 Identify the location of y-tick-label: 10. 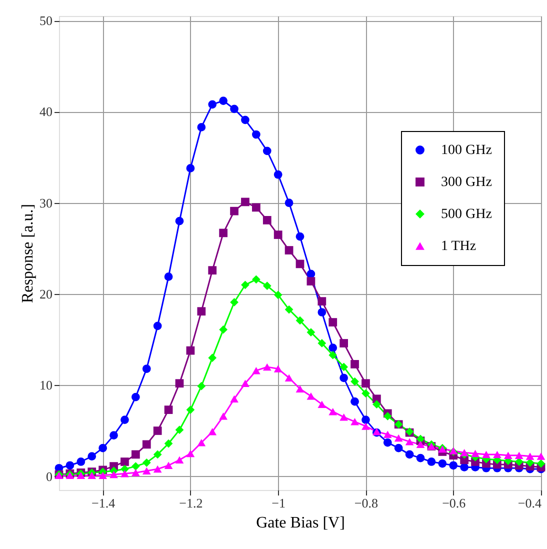
(46, 385).